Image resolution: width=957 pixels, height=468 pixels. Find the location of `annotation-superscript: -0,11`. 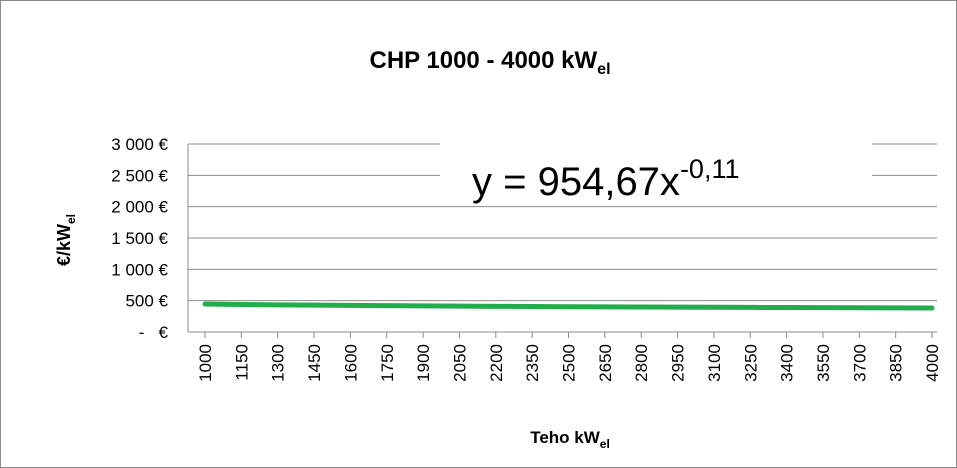

annotation-superscript: -0,11 is located at coordinates (710, 169).